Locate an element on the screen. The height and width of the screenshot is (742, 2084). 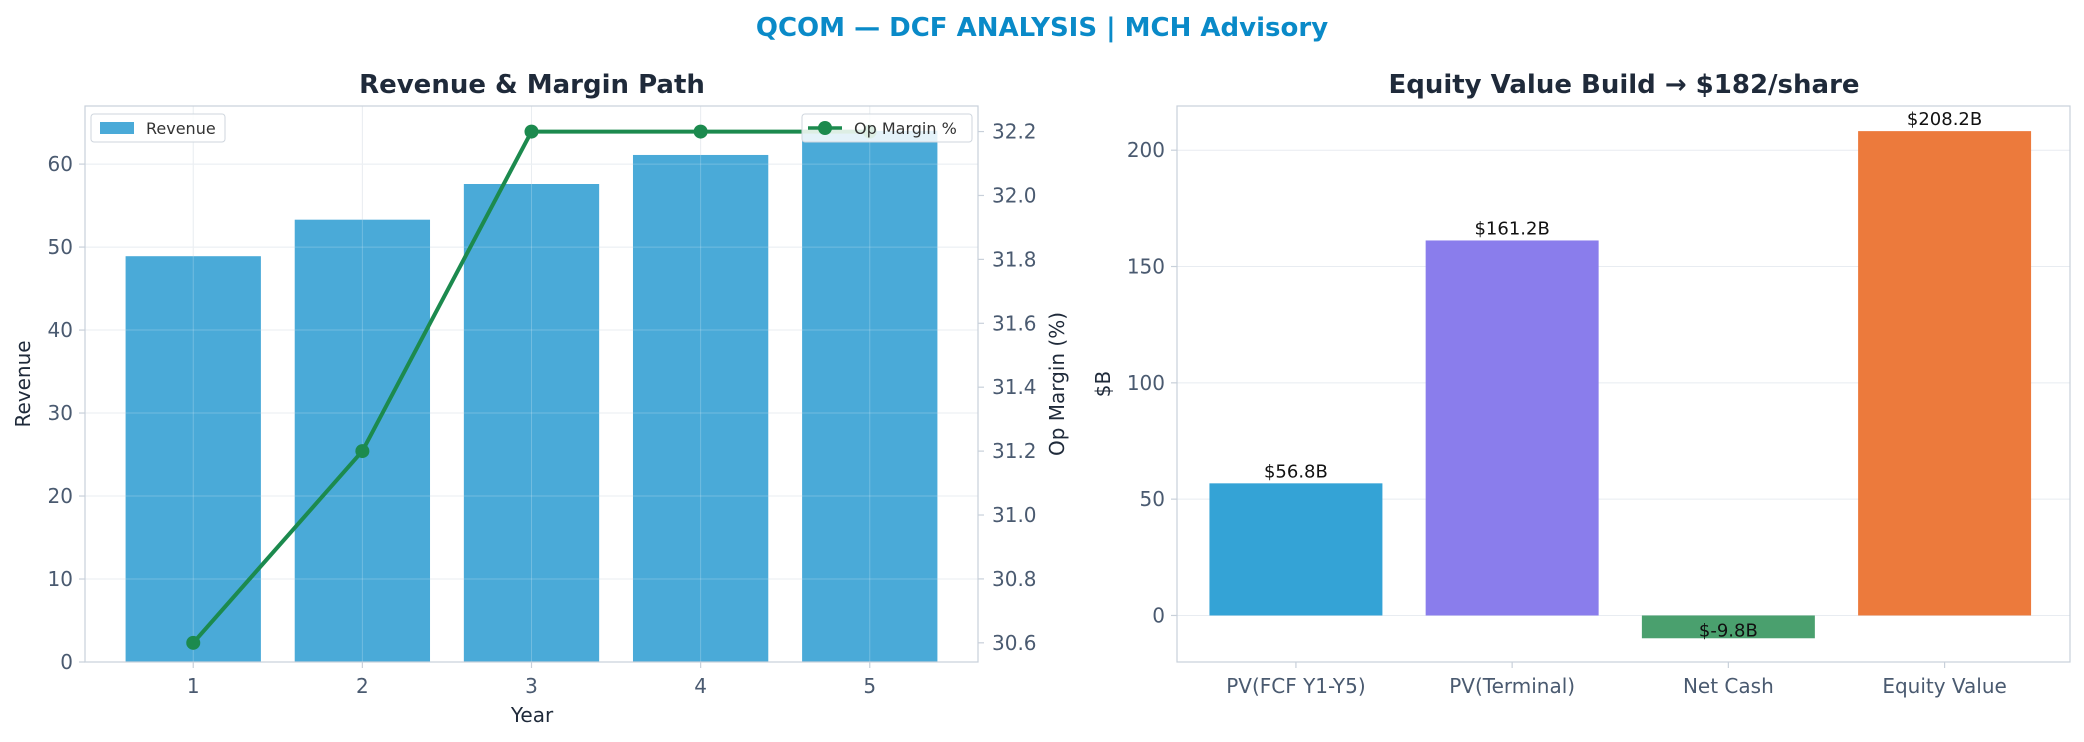
equity-bar-label: $-9.8B is located at coordinates (1728, 630).